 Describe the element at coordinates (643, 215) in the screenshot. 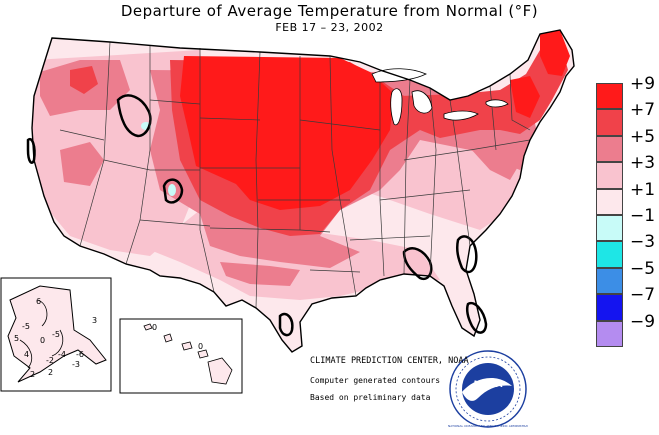

I see `legend-label: −1` at that location.